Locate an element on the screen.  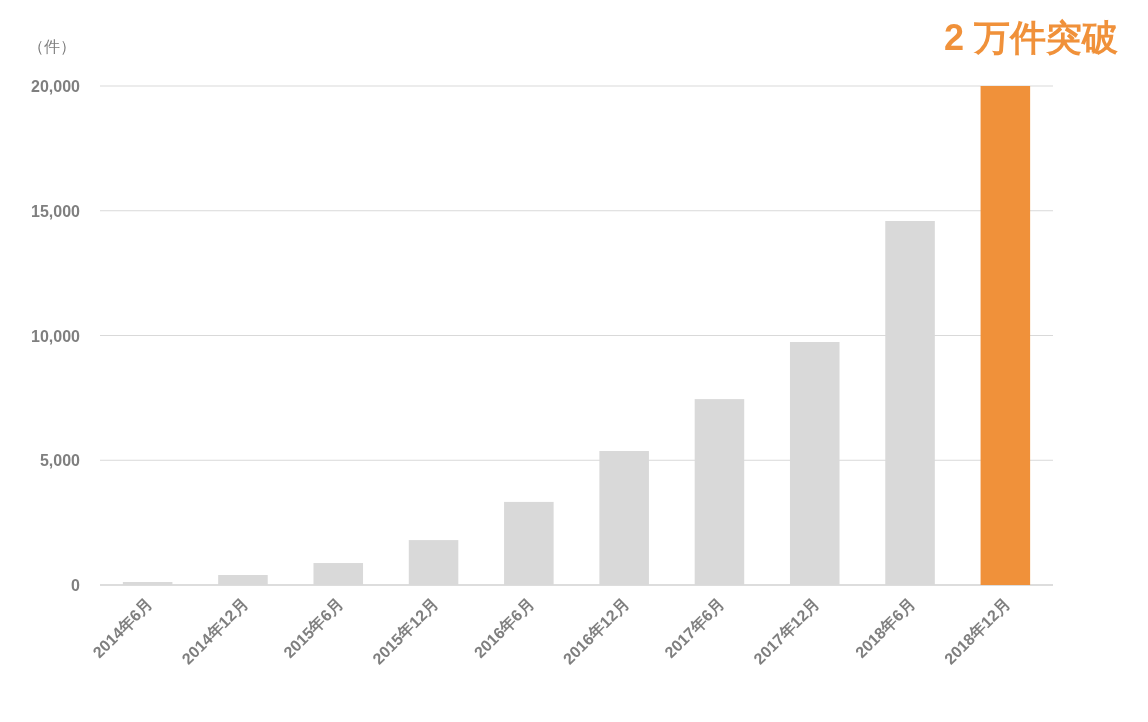
y-tick-label: 20,000 is located at coordinates (56, 86).